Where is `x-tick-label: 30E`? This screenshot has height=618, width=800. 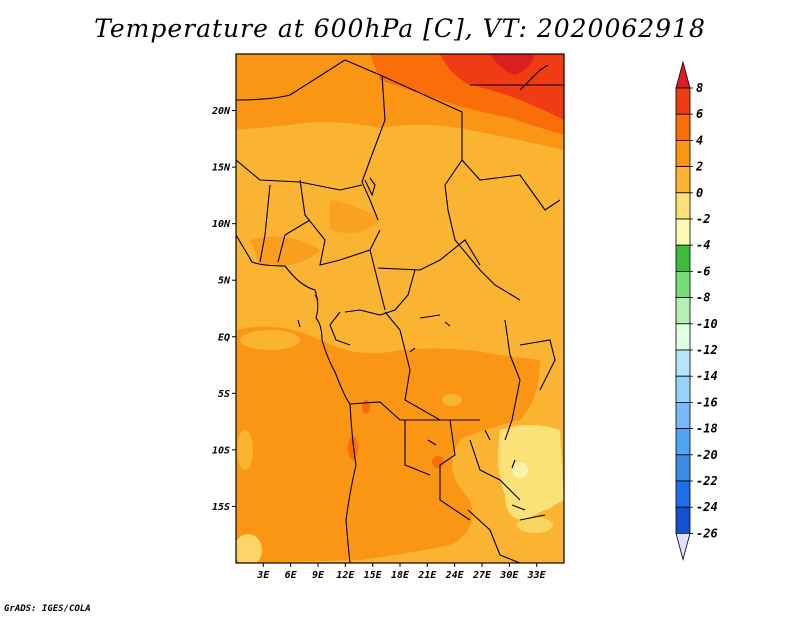 x-tick-label: 30E is located at coordinates (509, 575).